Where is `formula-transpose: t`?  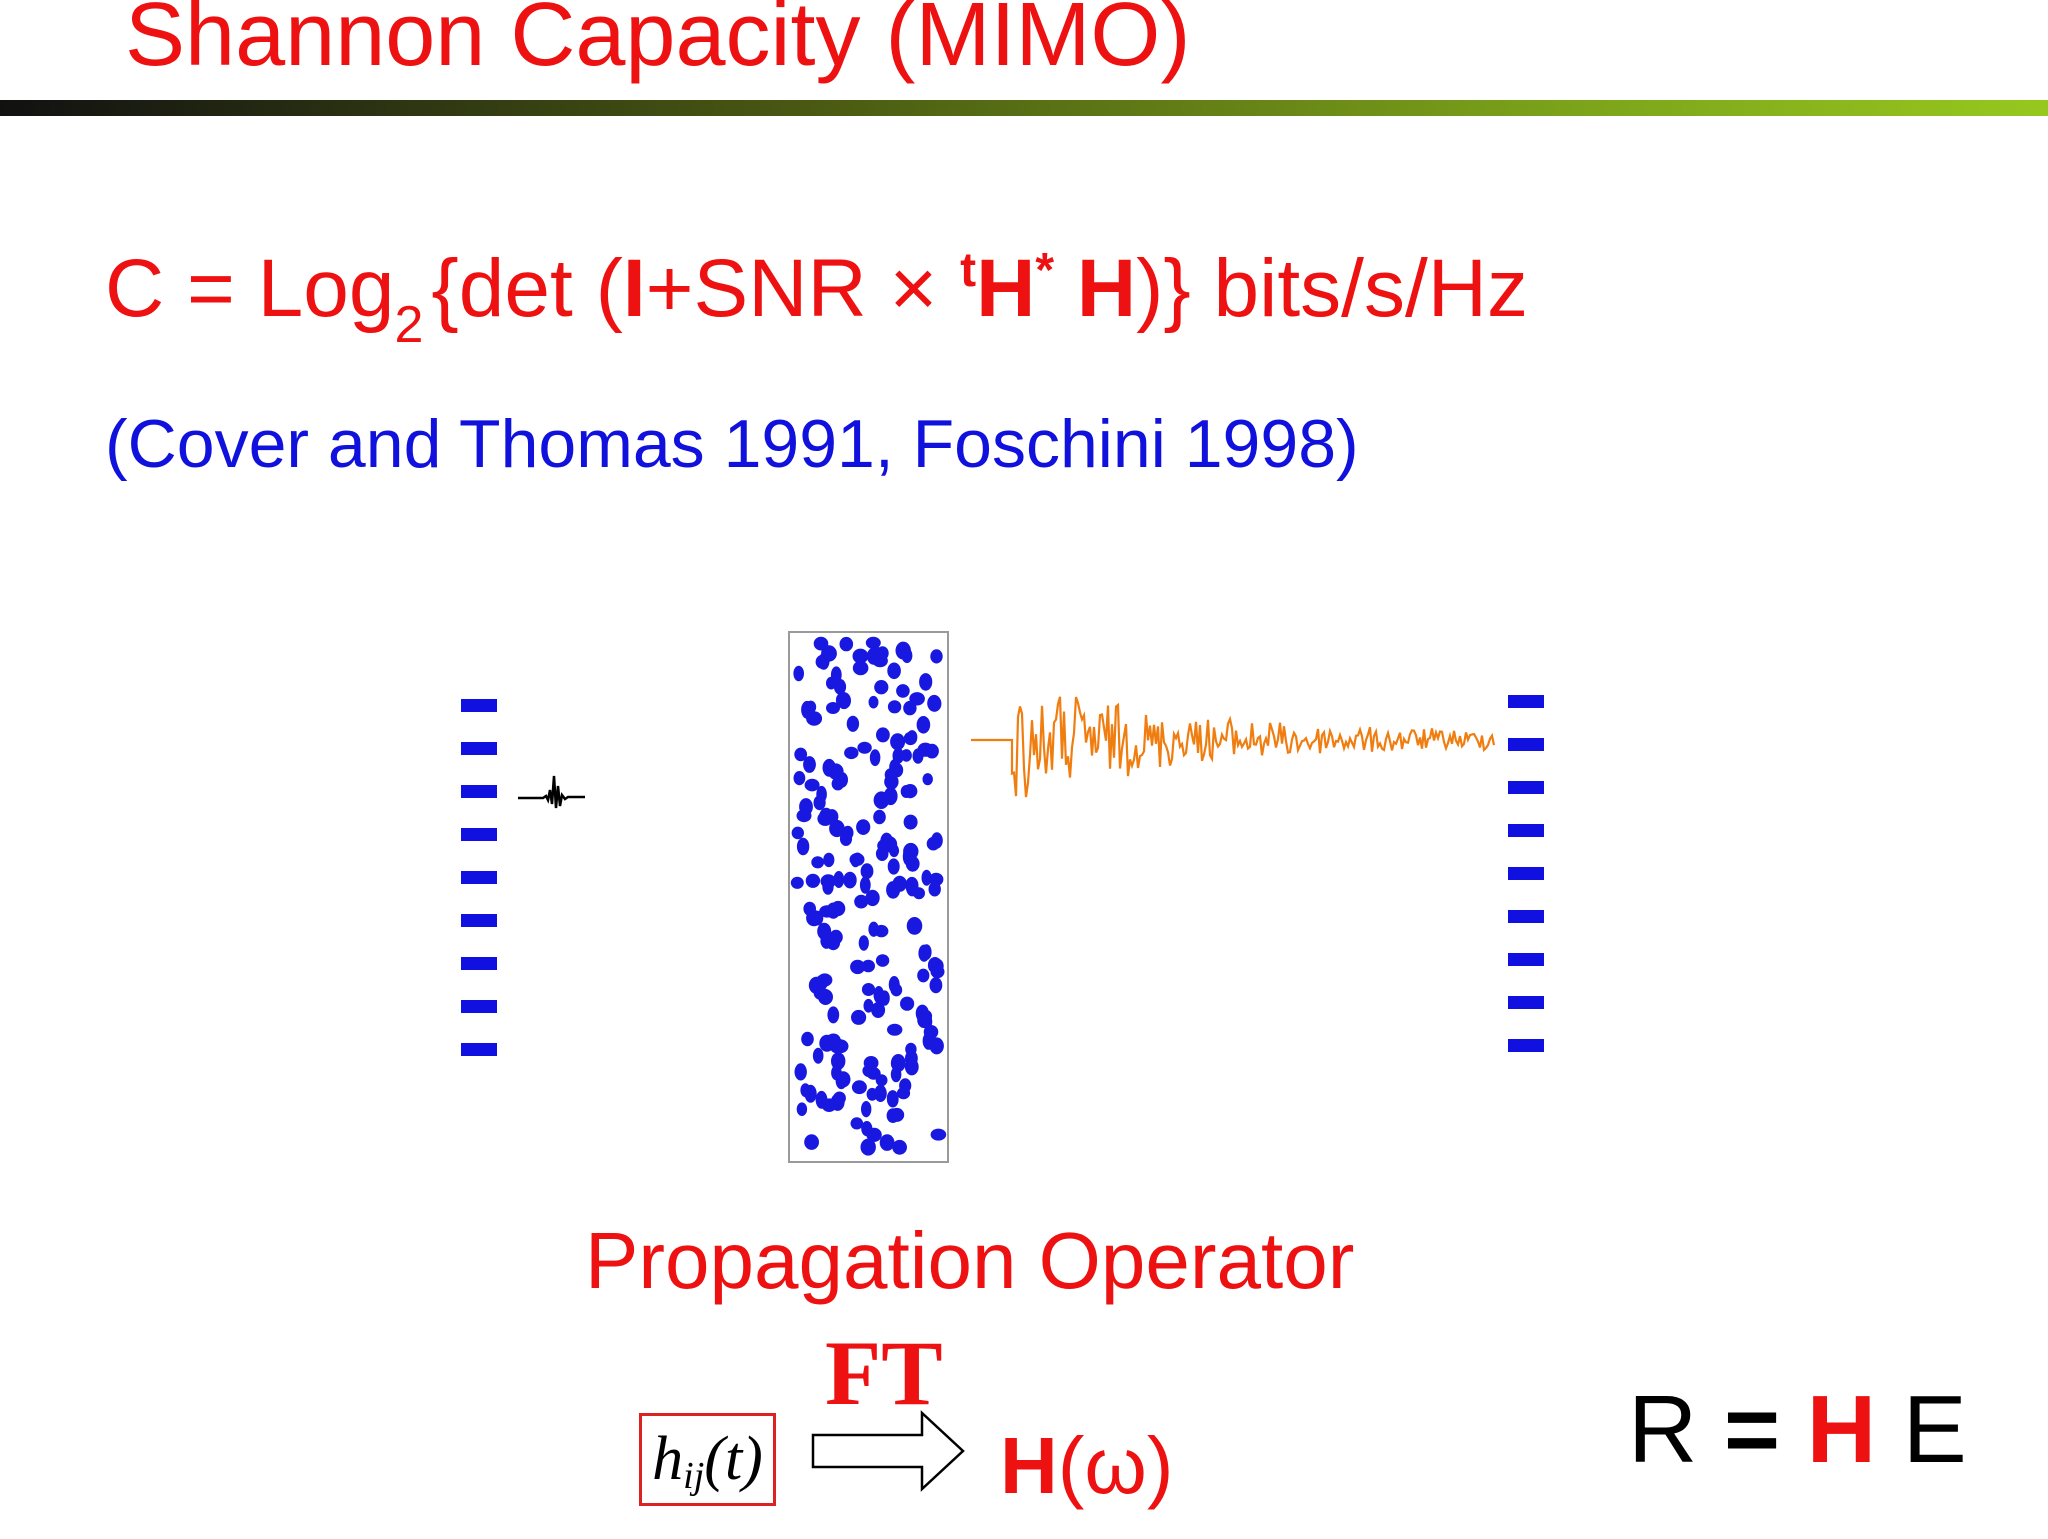
formula-transpose: t is located at coordinates (968, 270).